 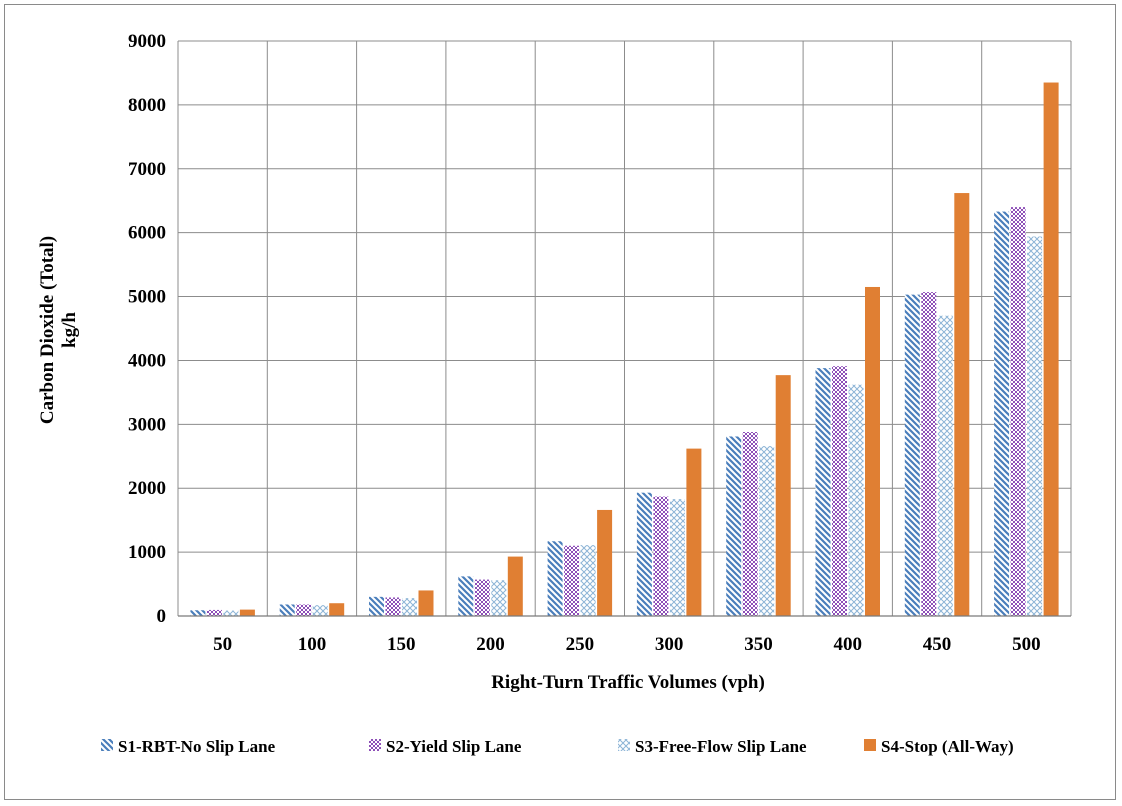 What do you see at coordinates (628, 682) in the screenshot?
I see `x-axis-title: Right-Turn Traffic Volumes (vph)` at bounding box center [628, 682].